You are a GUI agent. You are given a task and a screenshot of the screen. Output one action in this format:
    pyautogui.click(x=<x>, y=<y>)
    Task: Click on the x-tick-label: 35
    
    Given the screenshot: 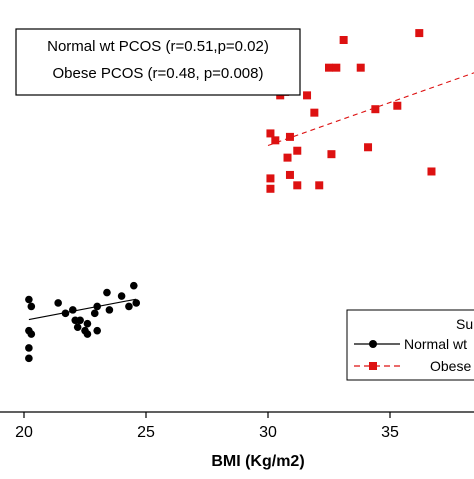 What is the action you would take?
    pyautogui.click(x=390, y=432)
    